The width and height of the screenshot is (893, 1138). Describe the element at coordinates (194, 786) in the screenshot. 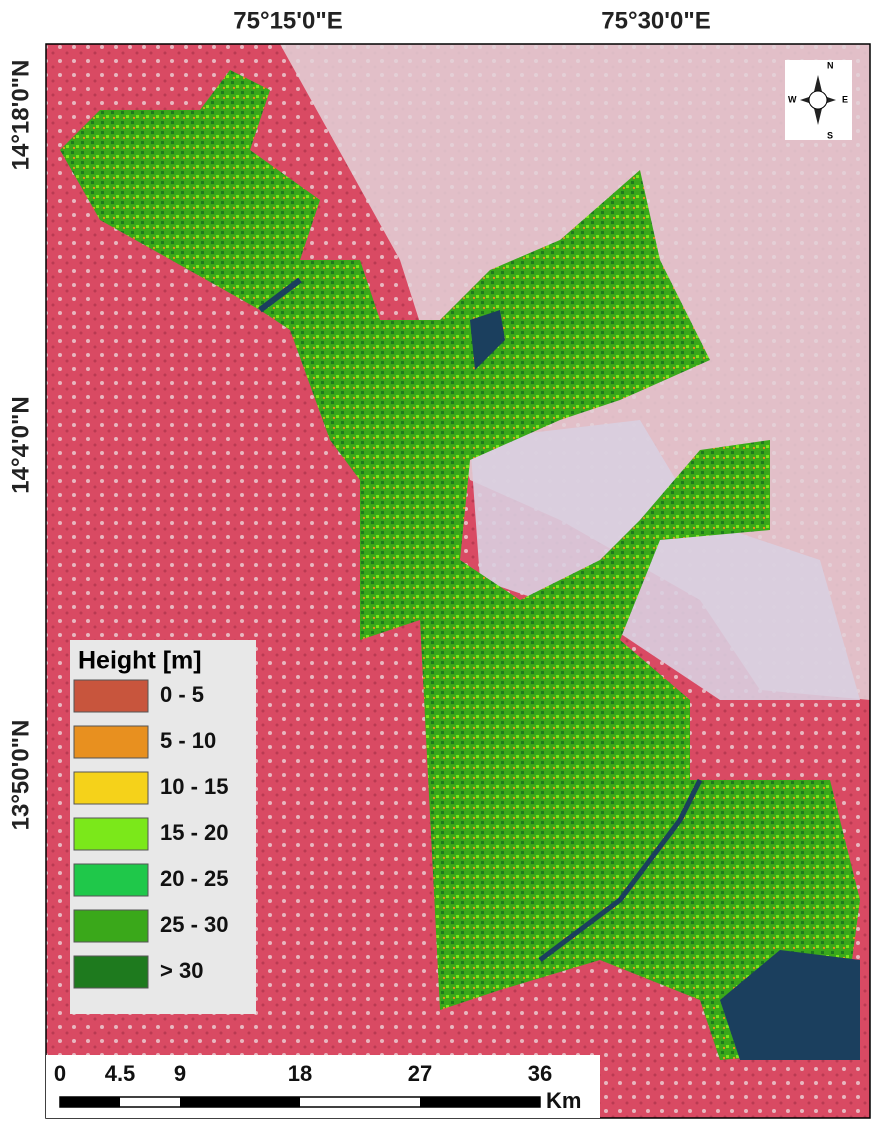

I see `legend-label: 10 - 15` at that location.